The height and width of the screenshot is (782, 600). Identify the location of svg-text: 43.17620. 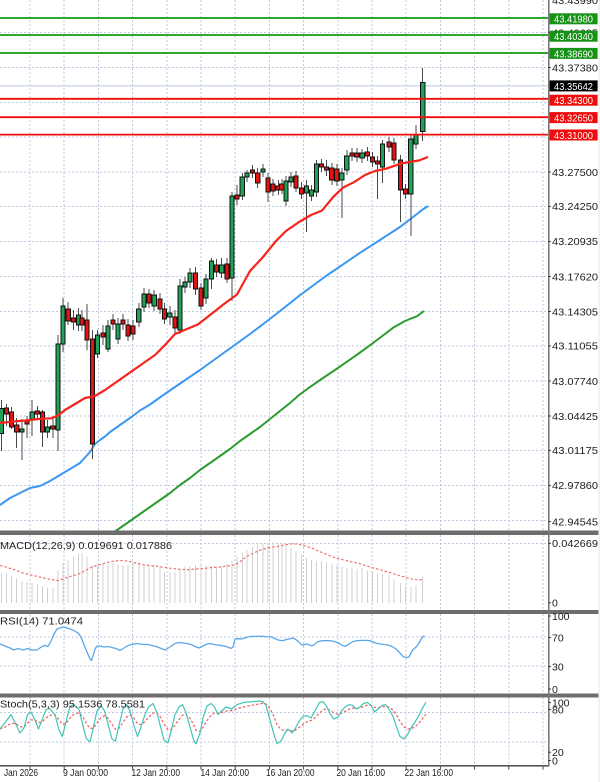
(575, 277).